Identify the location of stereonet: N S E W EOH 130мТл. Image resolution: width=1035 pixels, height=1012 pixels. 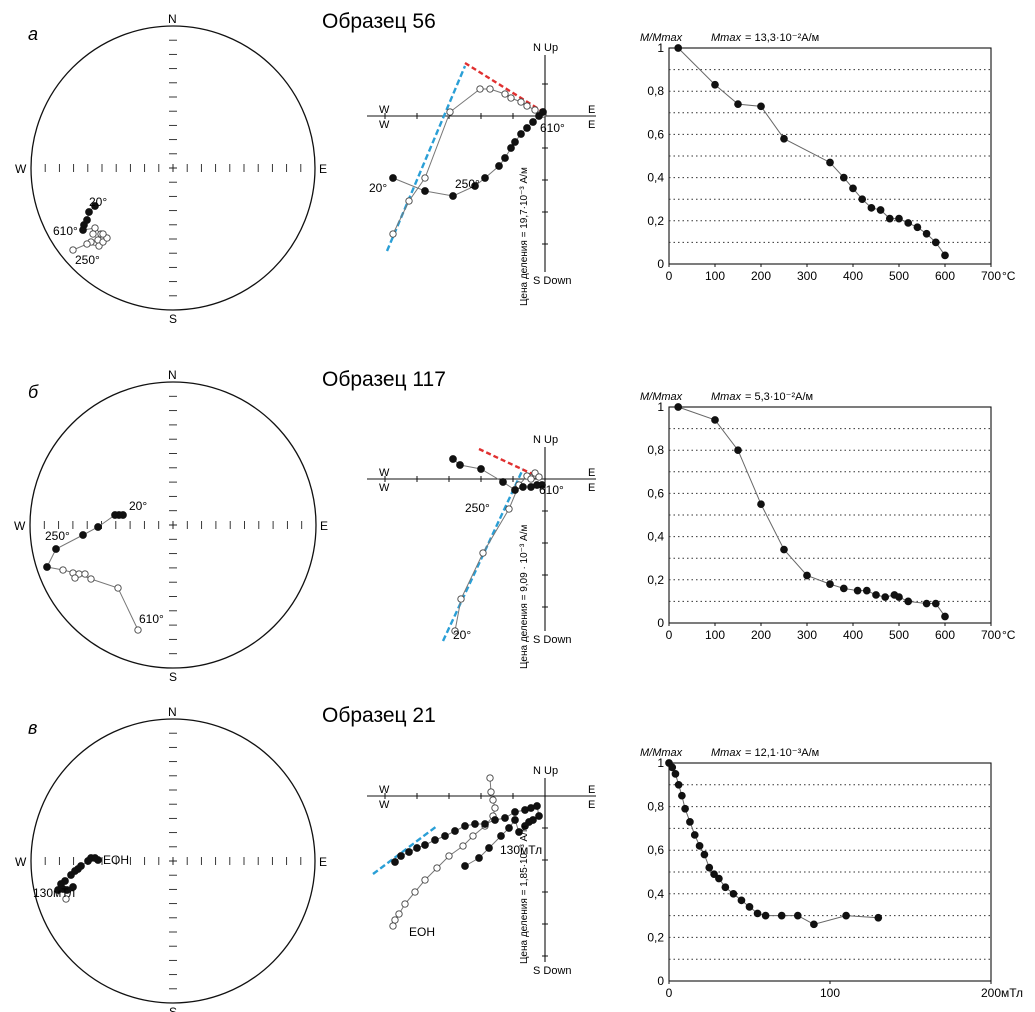
(171, 858).